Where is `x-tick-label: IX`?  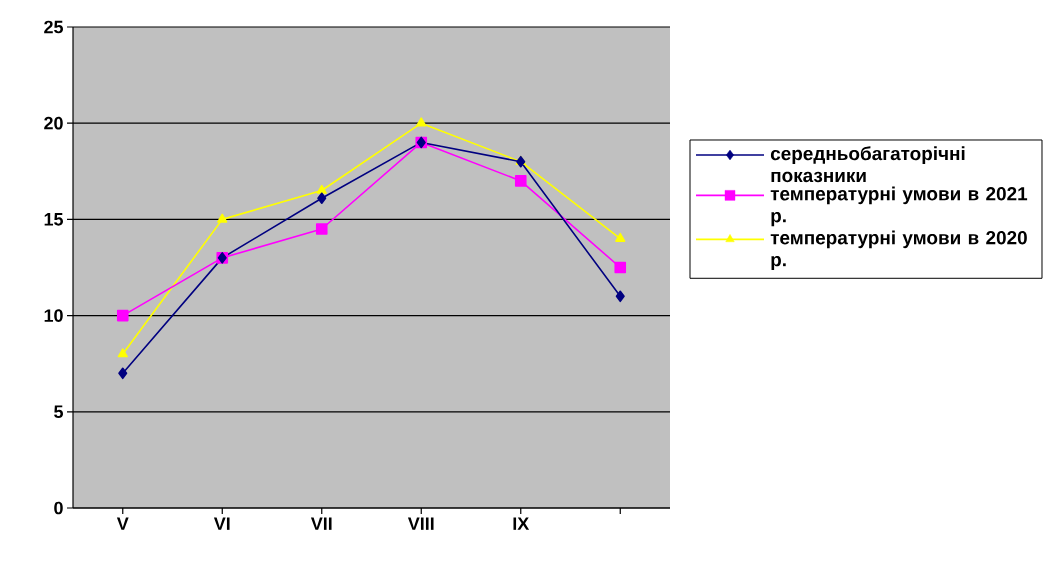
x-tick-label: IX is located at coordinates (521, 523).